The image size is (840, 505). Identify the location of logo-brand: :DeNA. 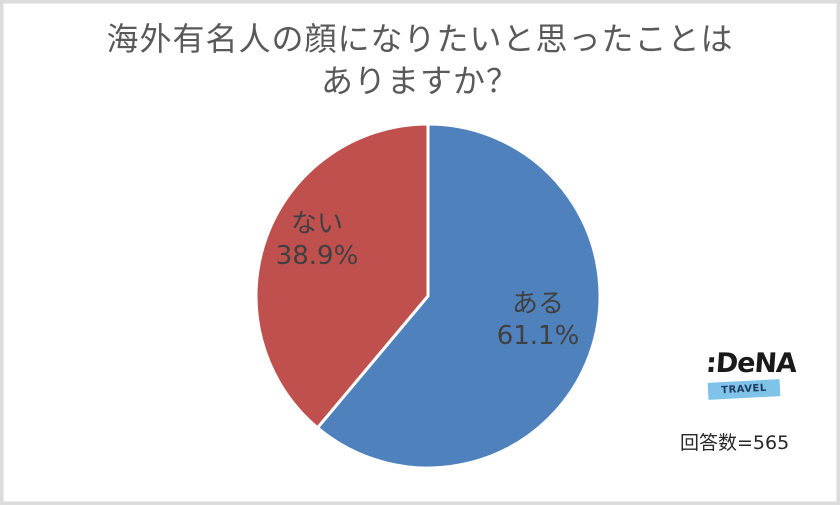
(751, 363).